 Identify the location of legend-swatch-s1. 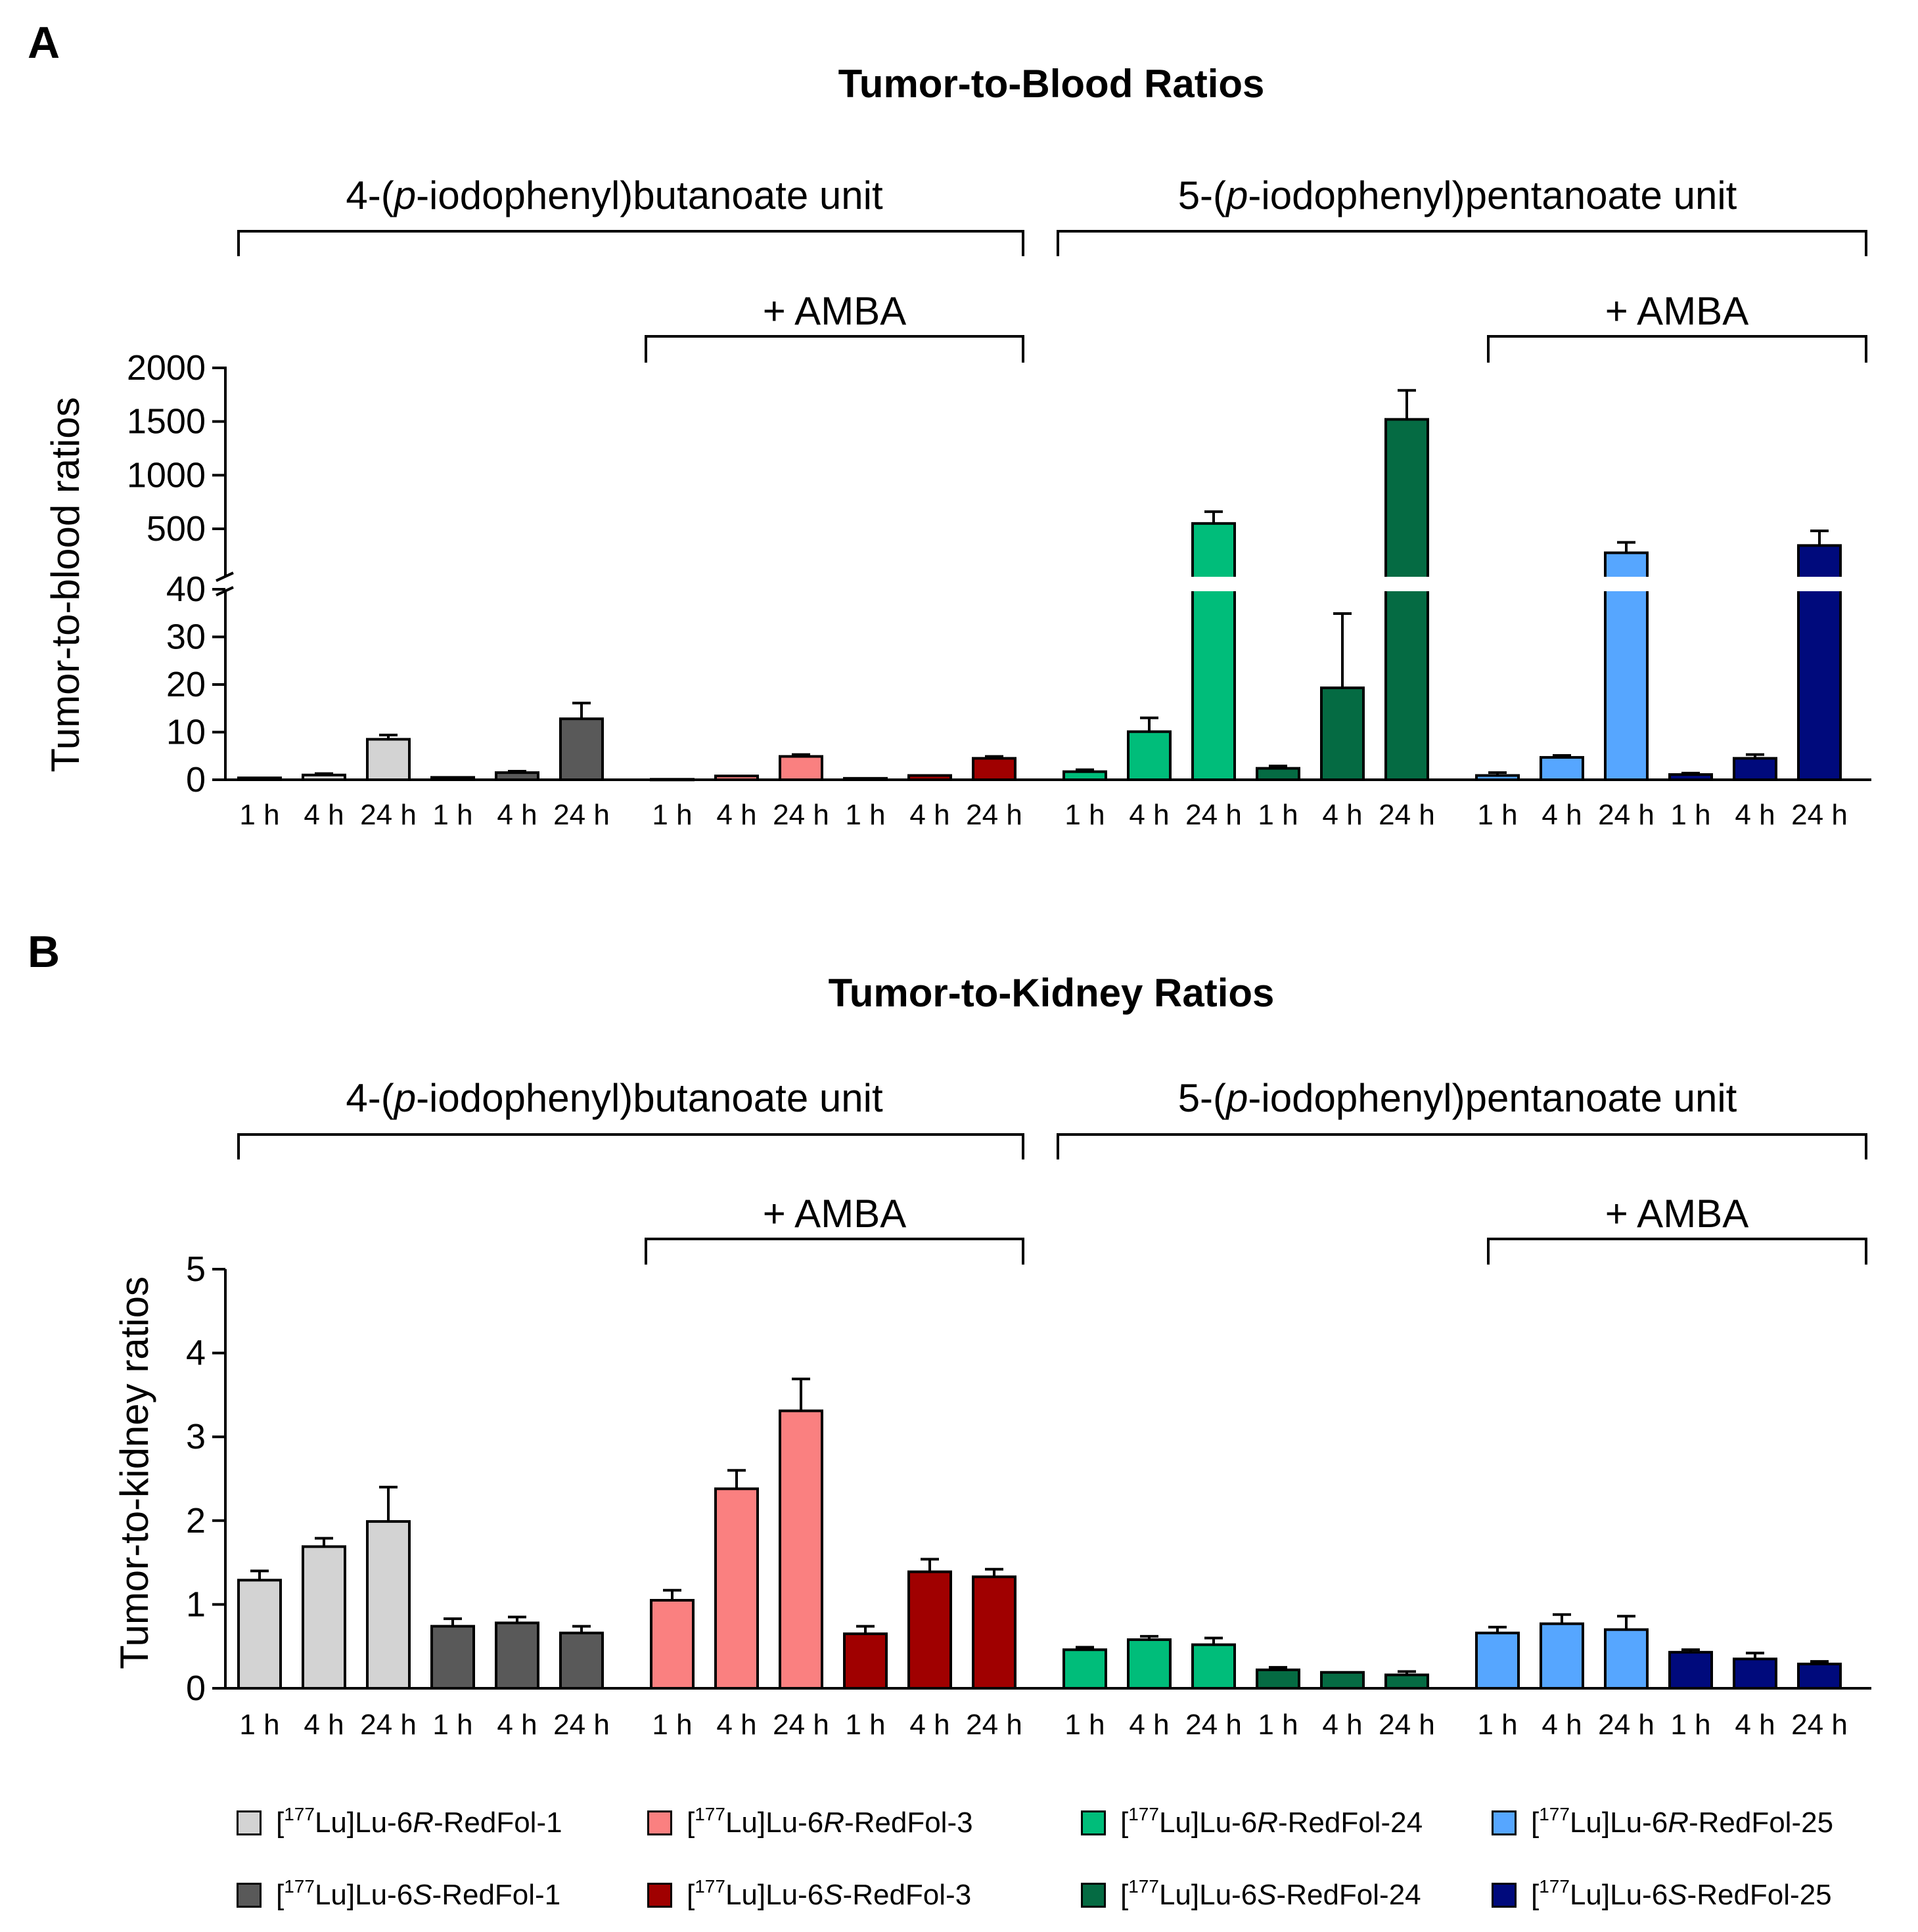
(250, 1895).